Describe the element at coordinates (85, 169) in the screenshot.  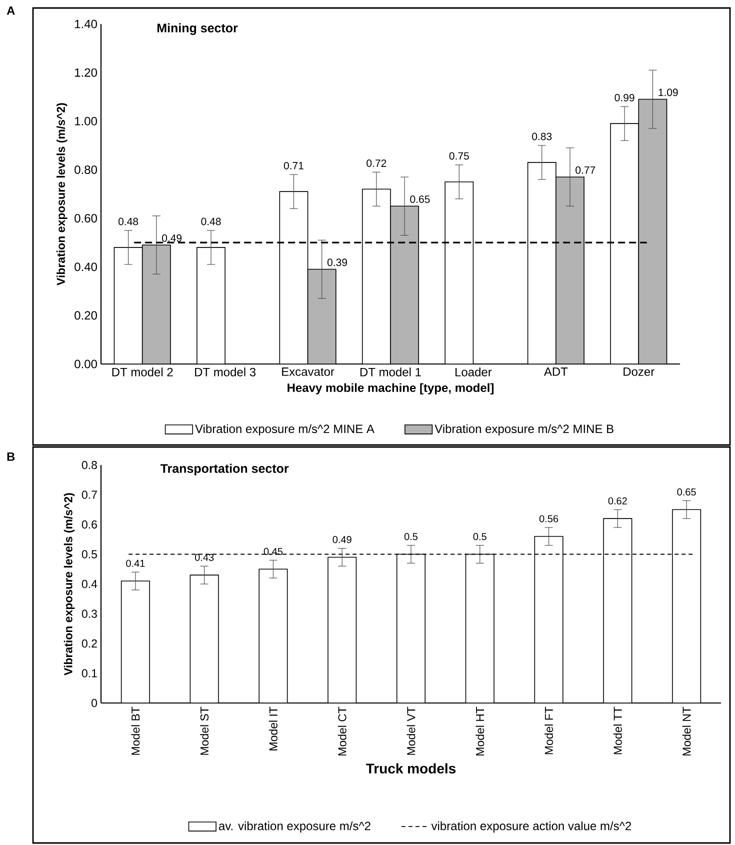
I see `y-tick-label: 0.80` at that location.